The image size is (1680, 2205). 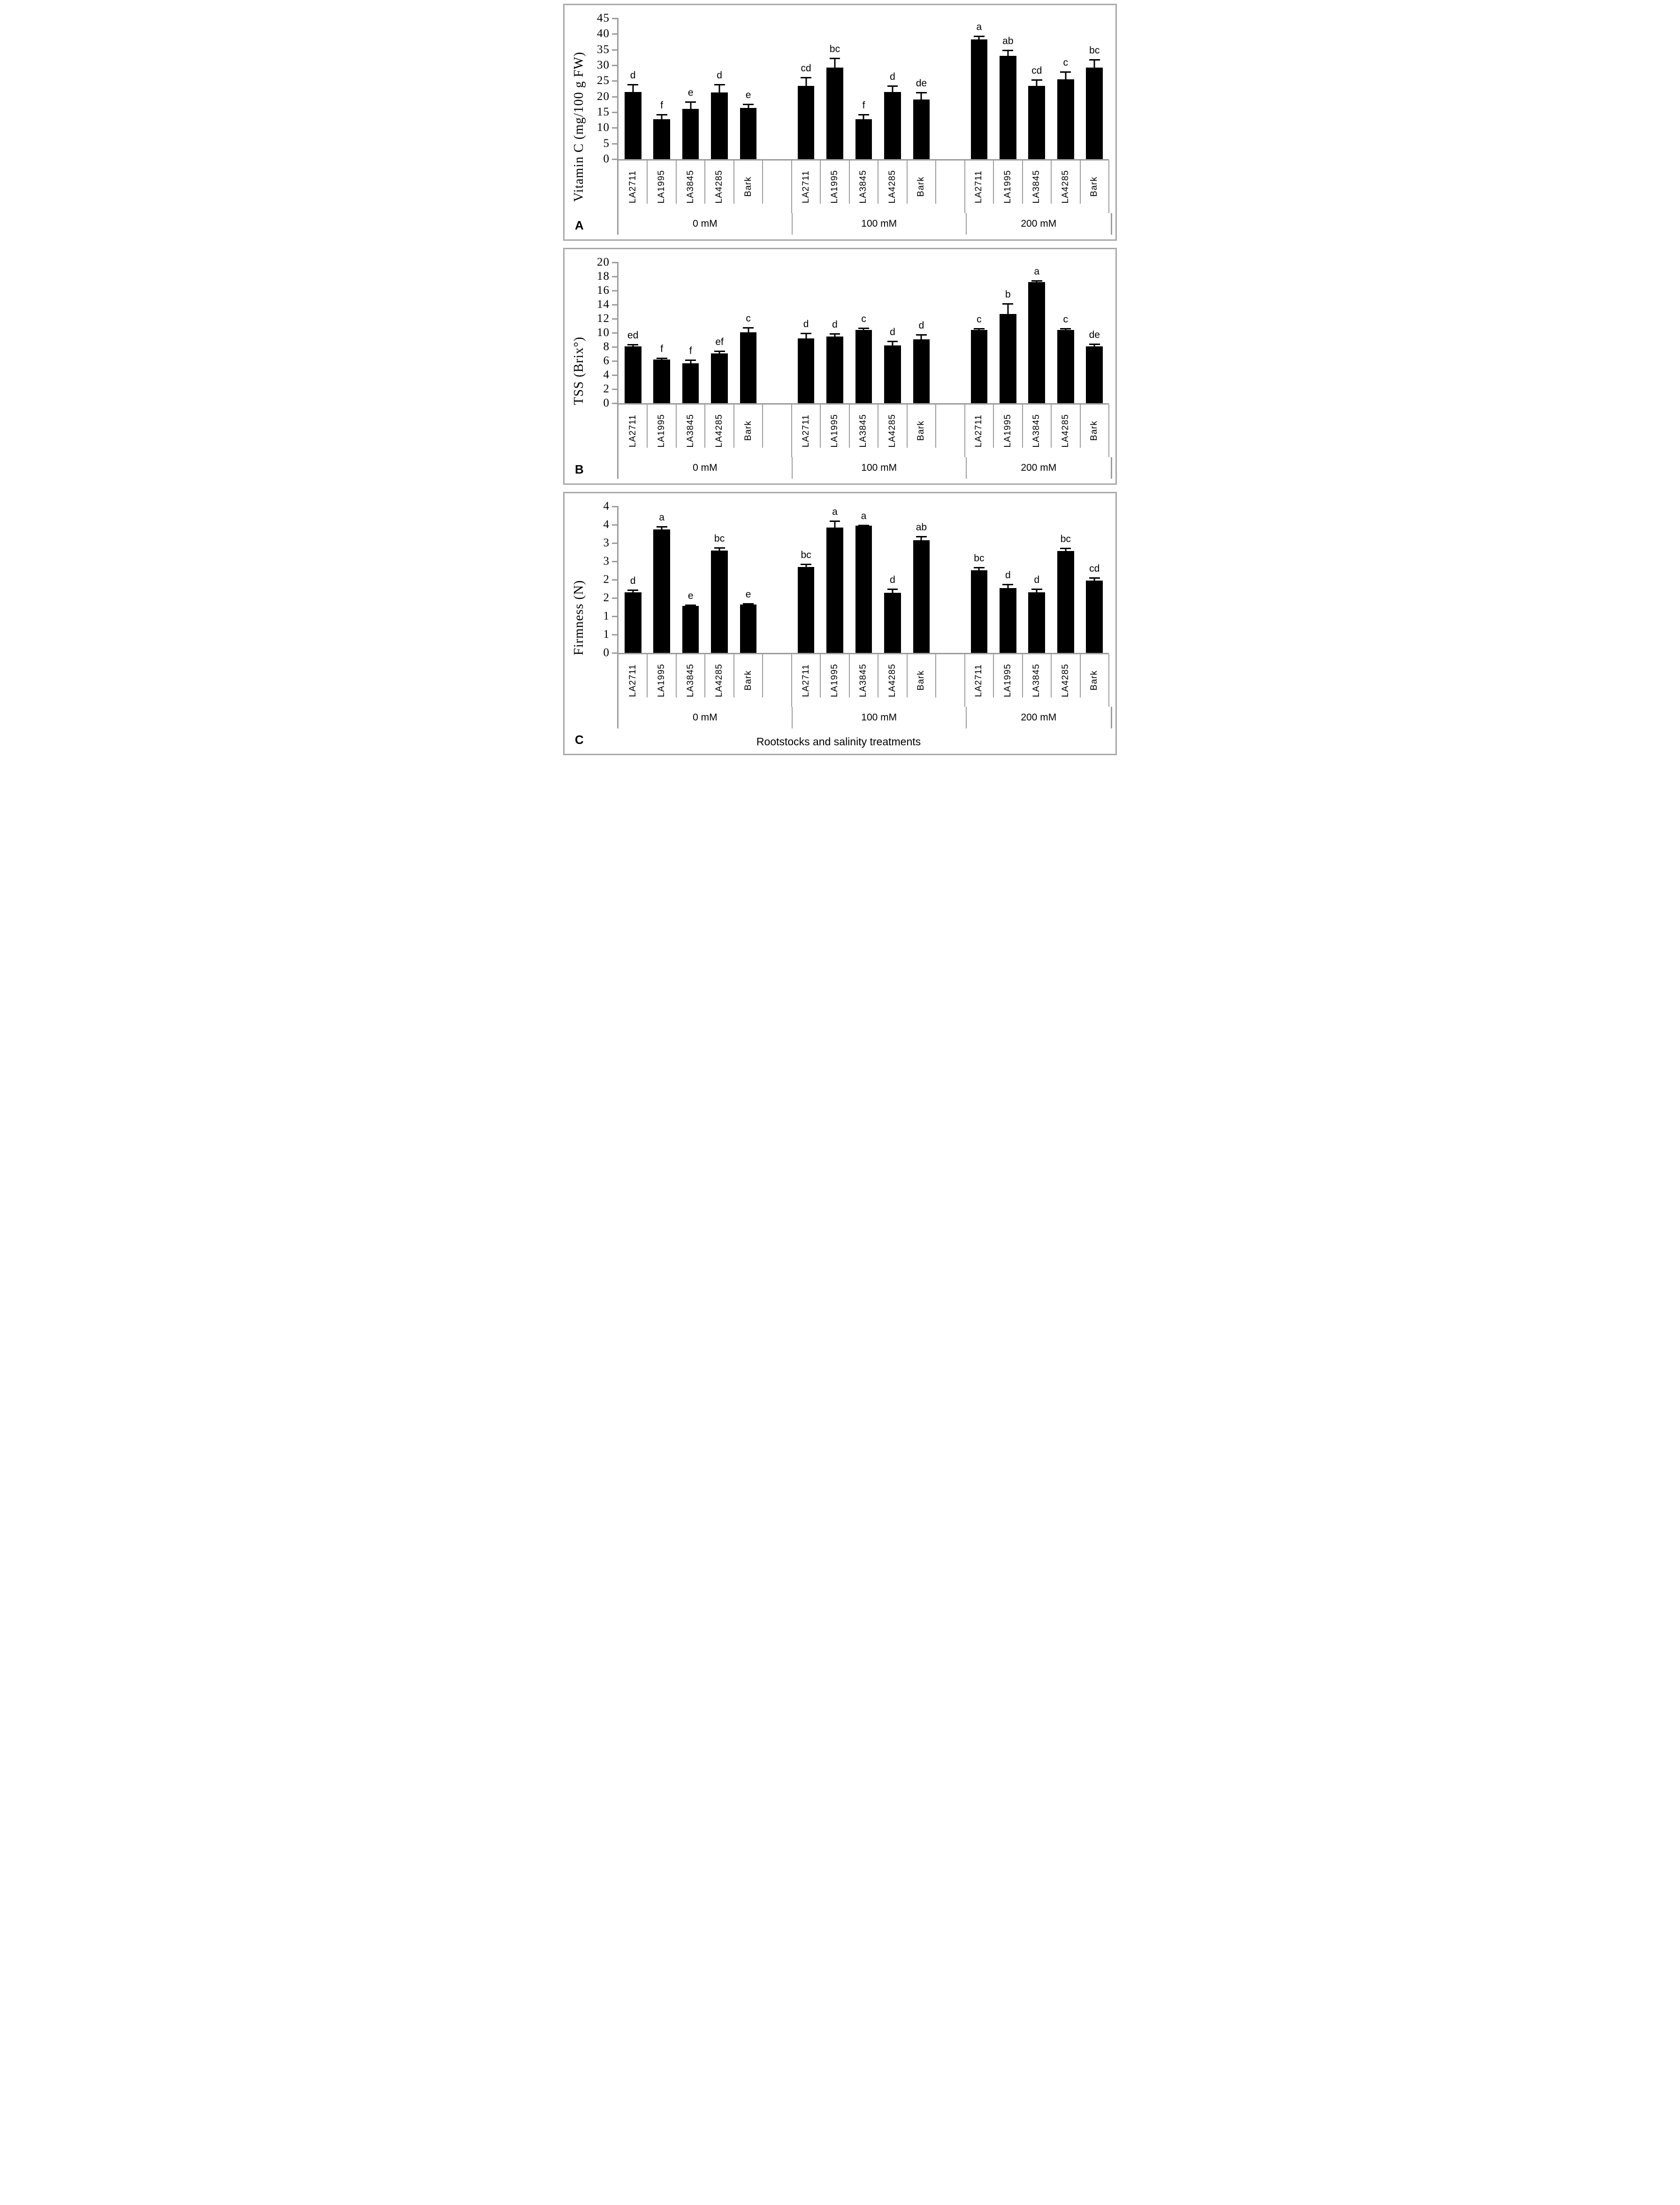 What do you see at coordinates (579, 225) in the screenshot?
I see `panel-letter-a: A` at bounding box center [579, 225].